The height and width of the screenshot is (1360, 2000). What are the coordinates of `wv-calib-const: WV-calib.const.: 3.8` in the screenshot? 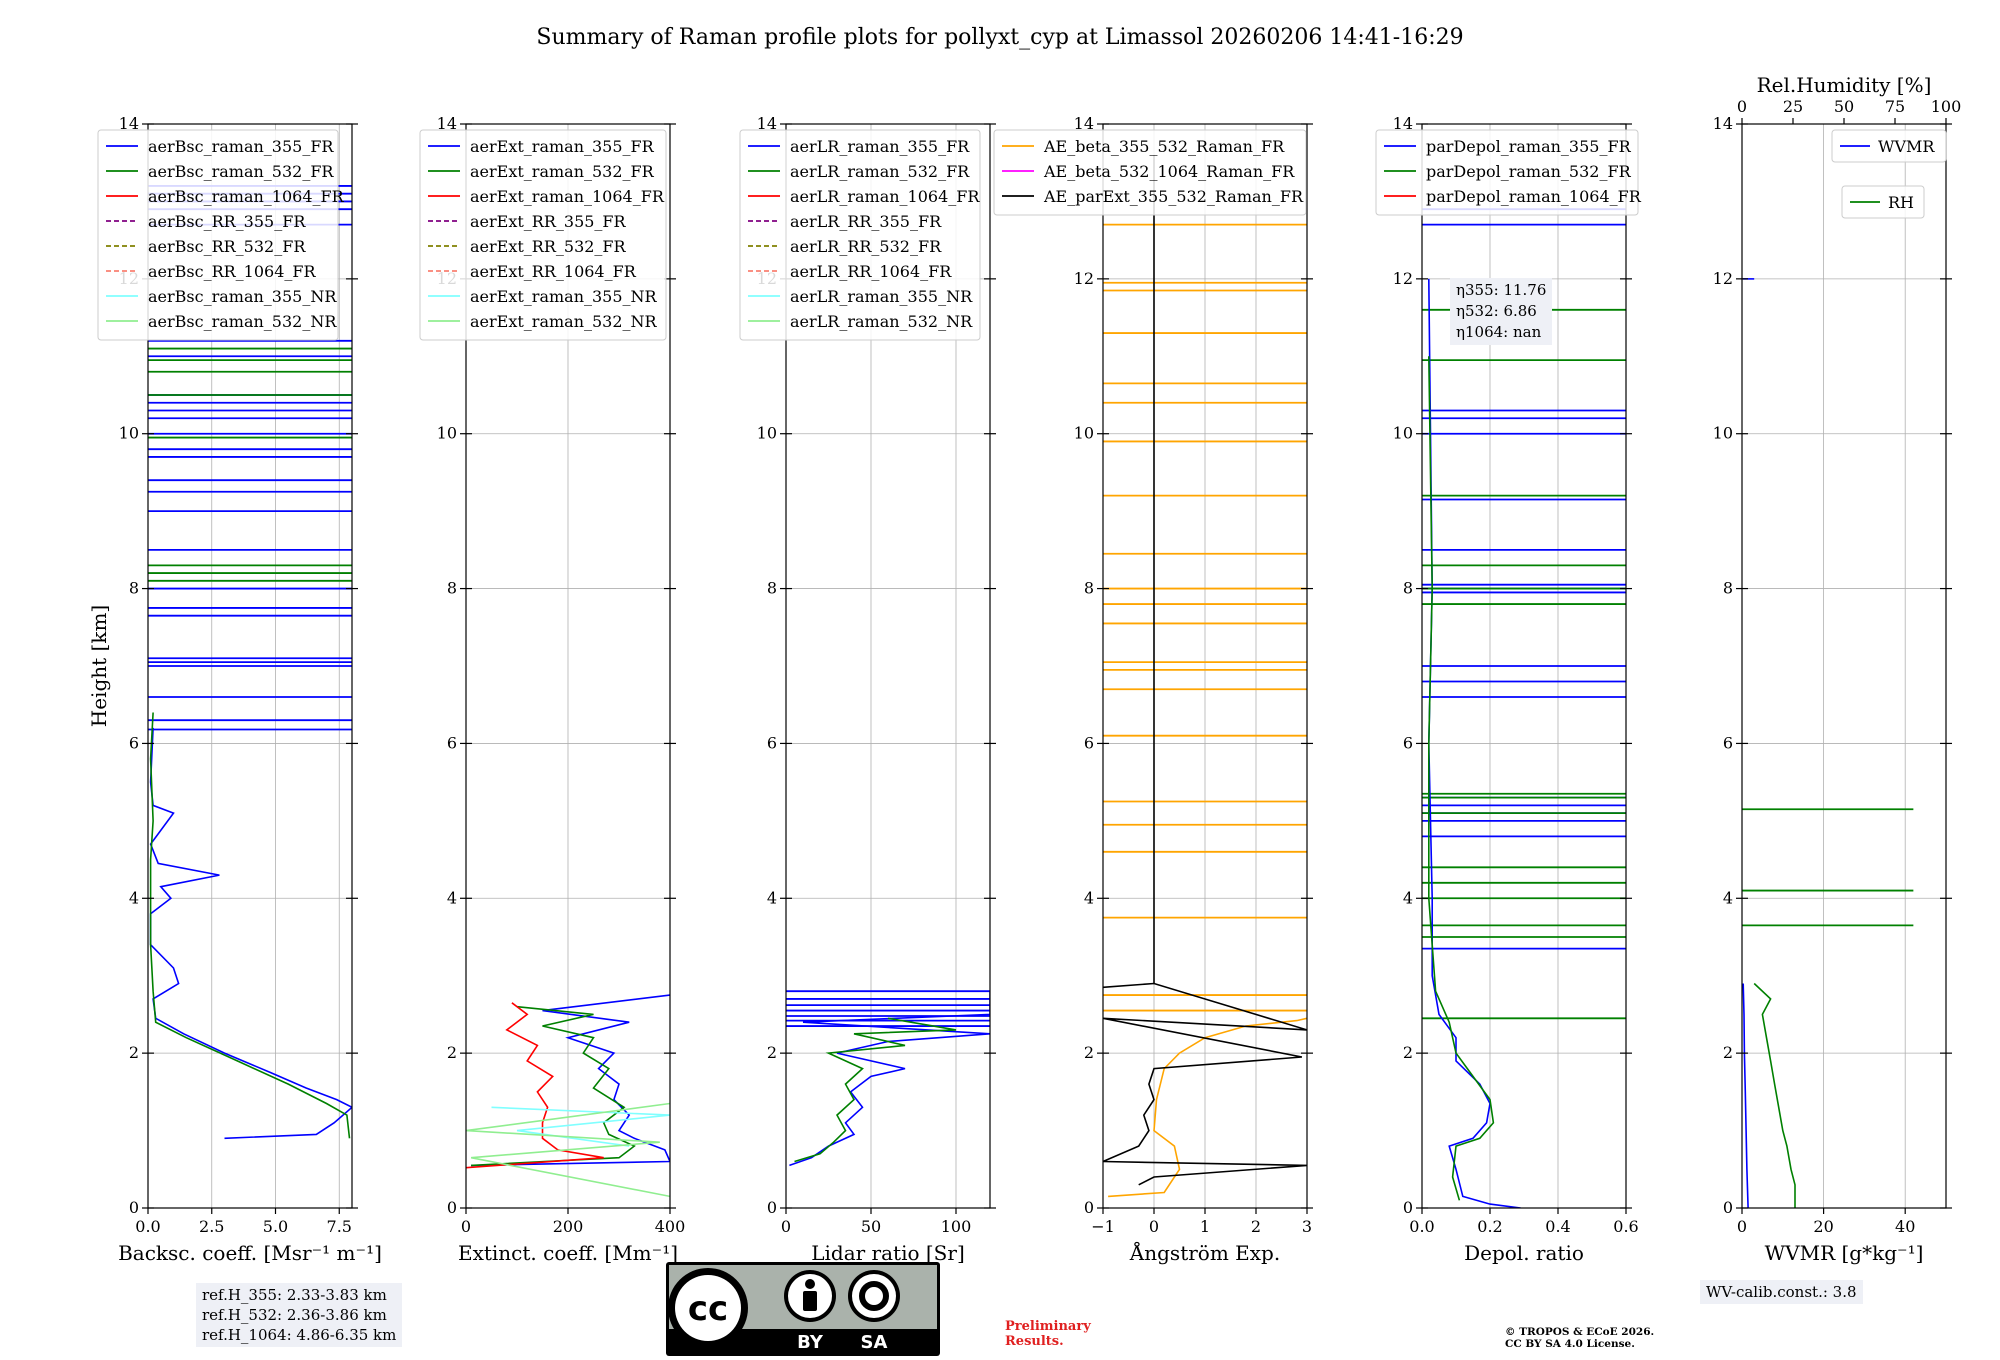 It's located at (1781, 1292).